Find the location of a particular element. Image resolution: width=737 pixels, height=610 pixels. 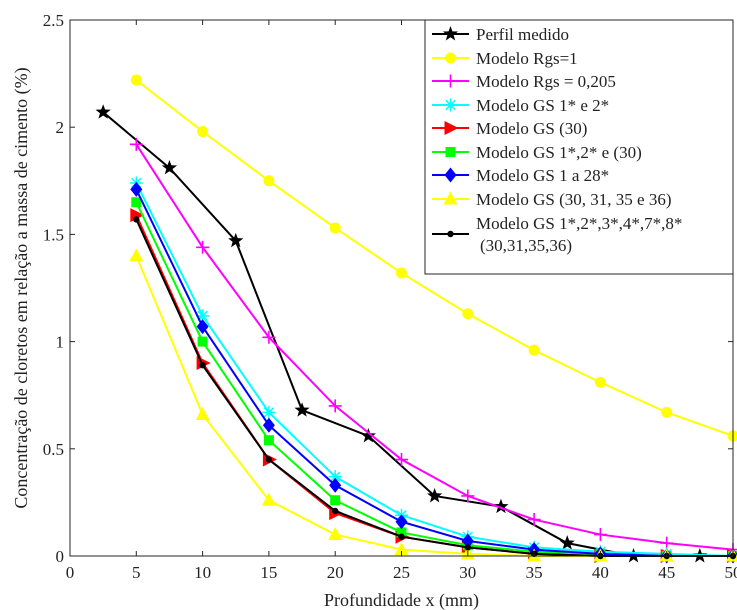

legend-entry-5: Modelo GS (30) is located at coordinates (509, 128).